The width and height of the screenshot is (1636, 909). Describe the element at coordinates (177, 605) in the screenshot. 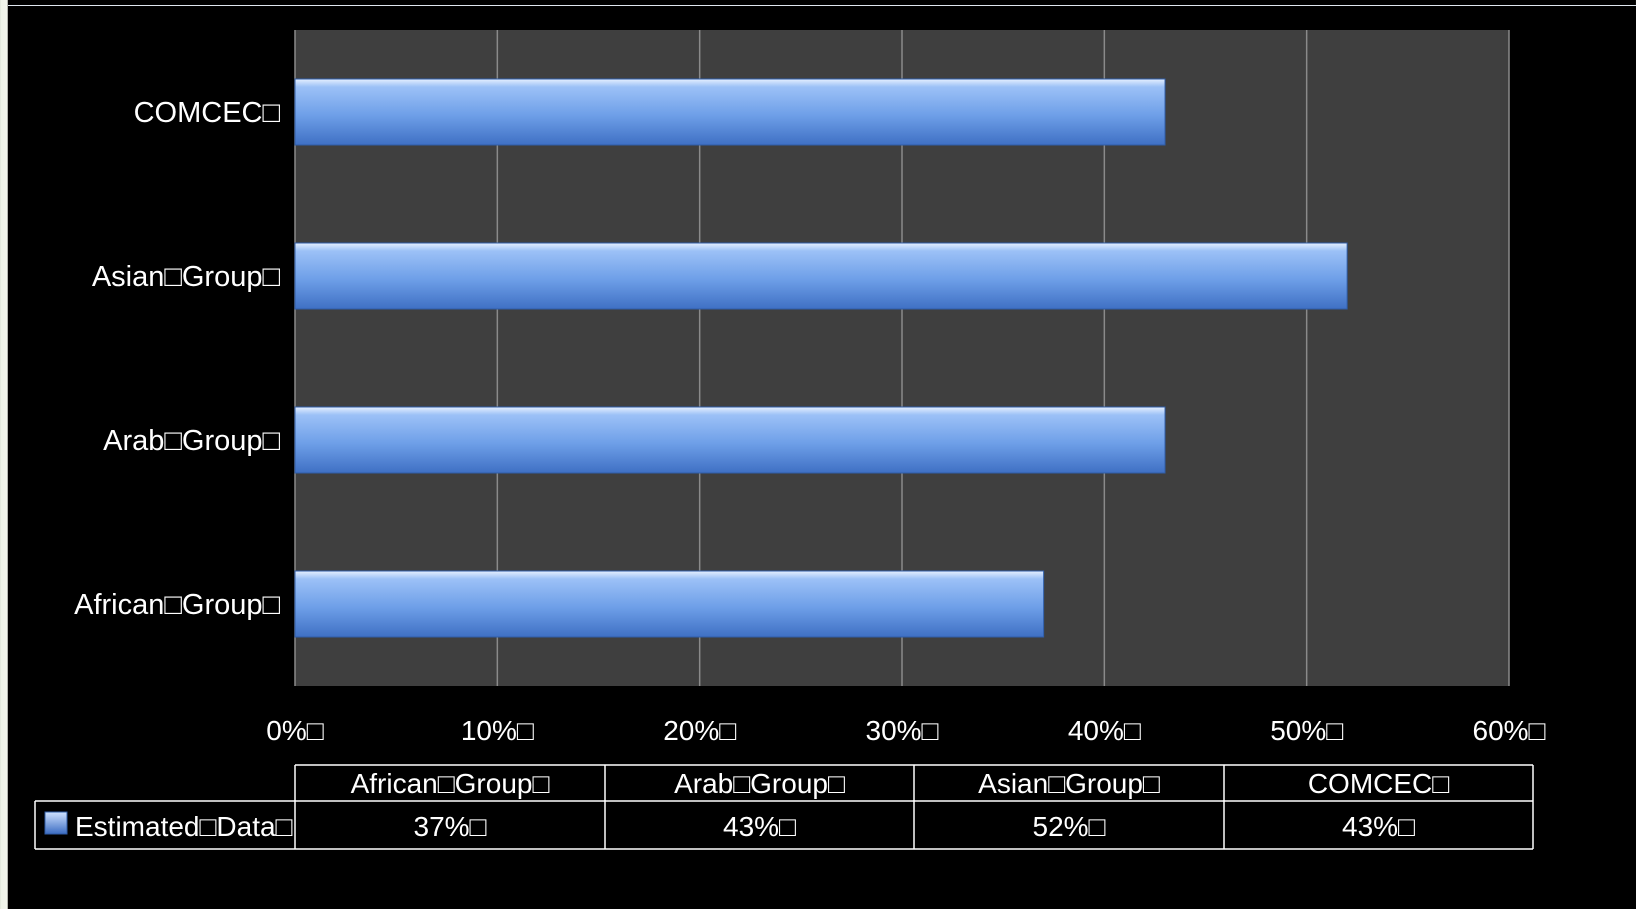

I see `category-label-0: African□Group□` at that location.